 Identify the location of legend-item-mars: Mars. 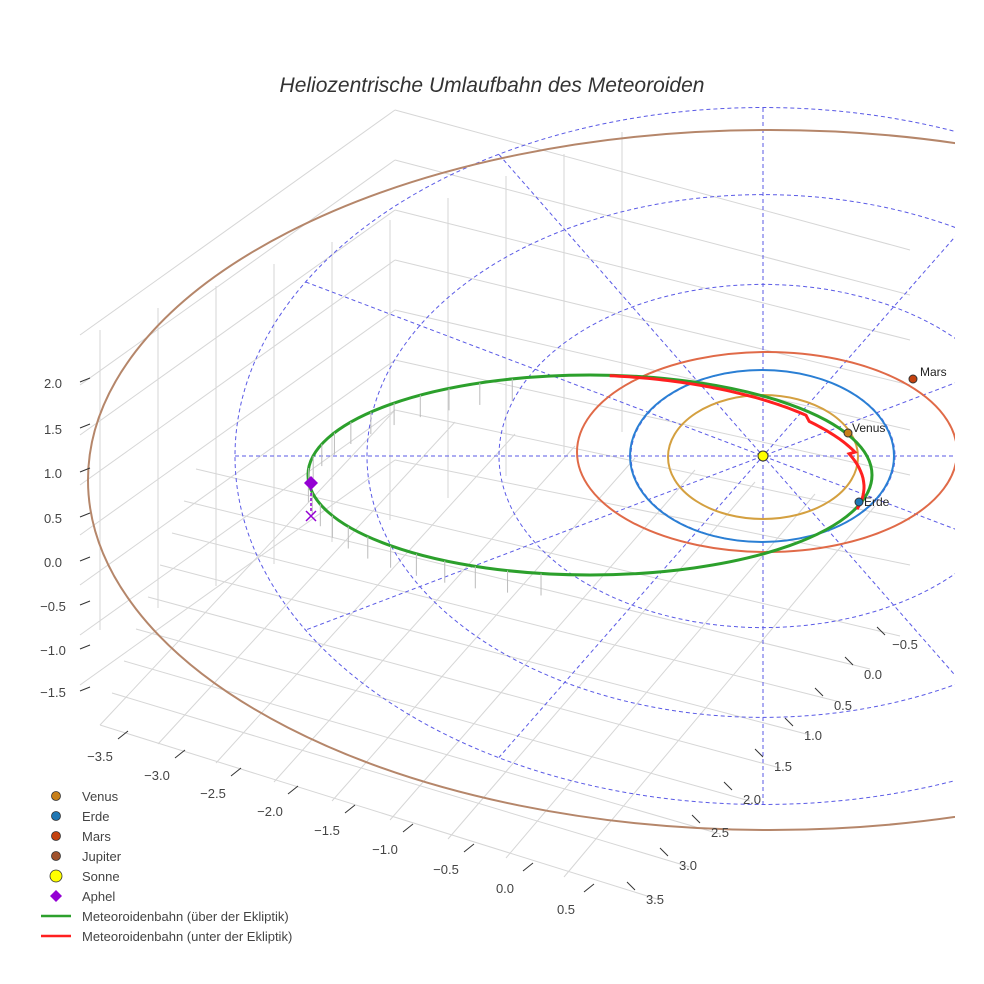
(164, 836).